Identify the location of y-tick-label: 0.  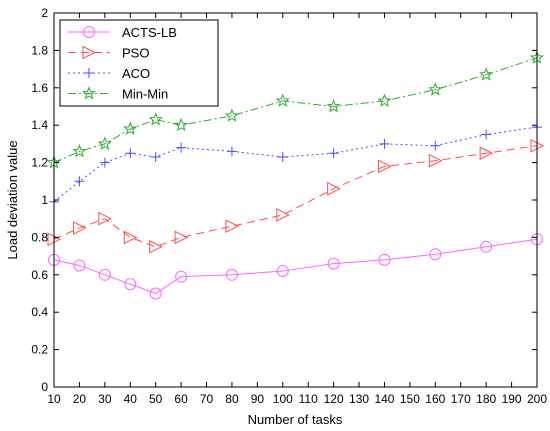
(44, 387).